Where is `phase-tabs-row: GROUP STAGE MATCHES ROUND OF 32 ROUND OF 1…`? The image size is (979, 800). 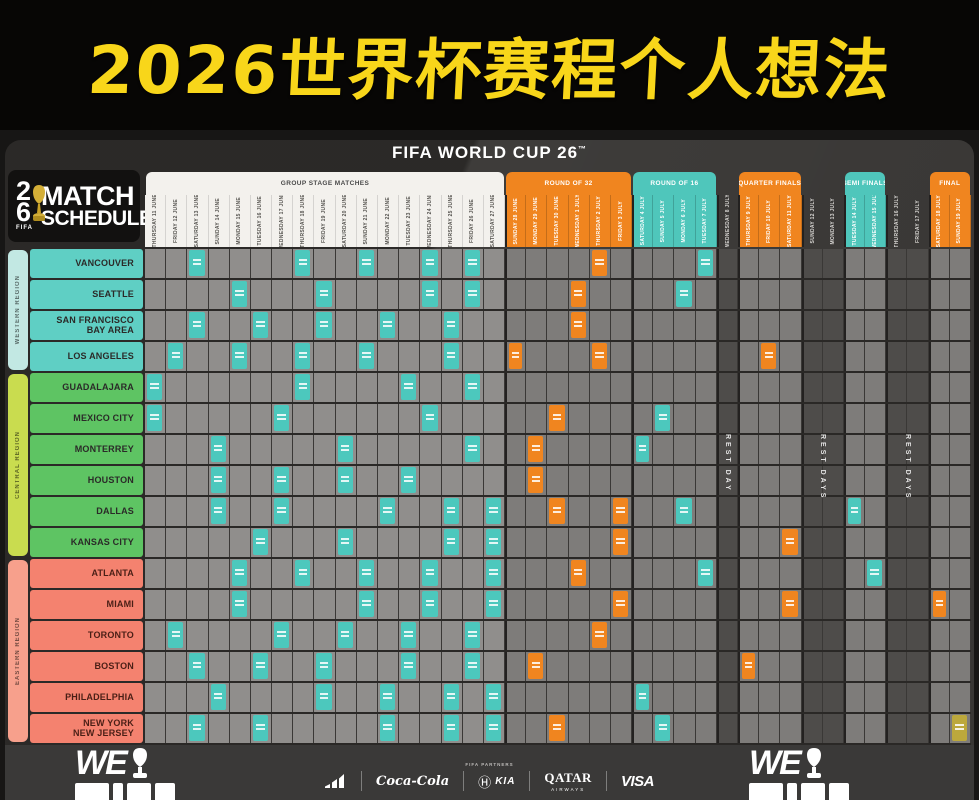 phase-tabs-row: GROUP STAGE MATCHES ROUND OF 32 ROUND OF 1… is located at coordinates (558, 183).